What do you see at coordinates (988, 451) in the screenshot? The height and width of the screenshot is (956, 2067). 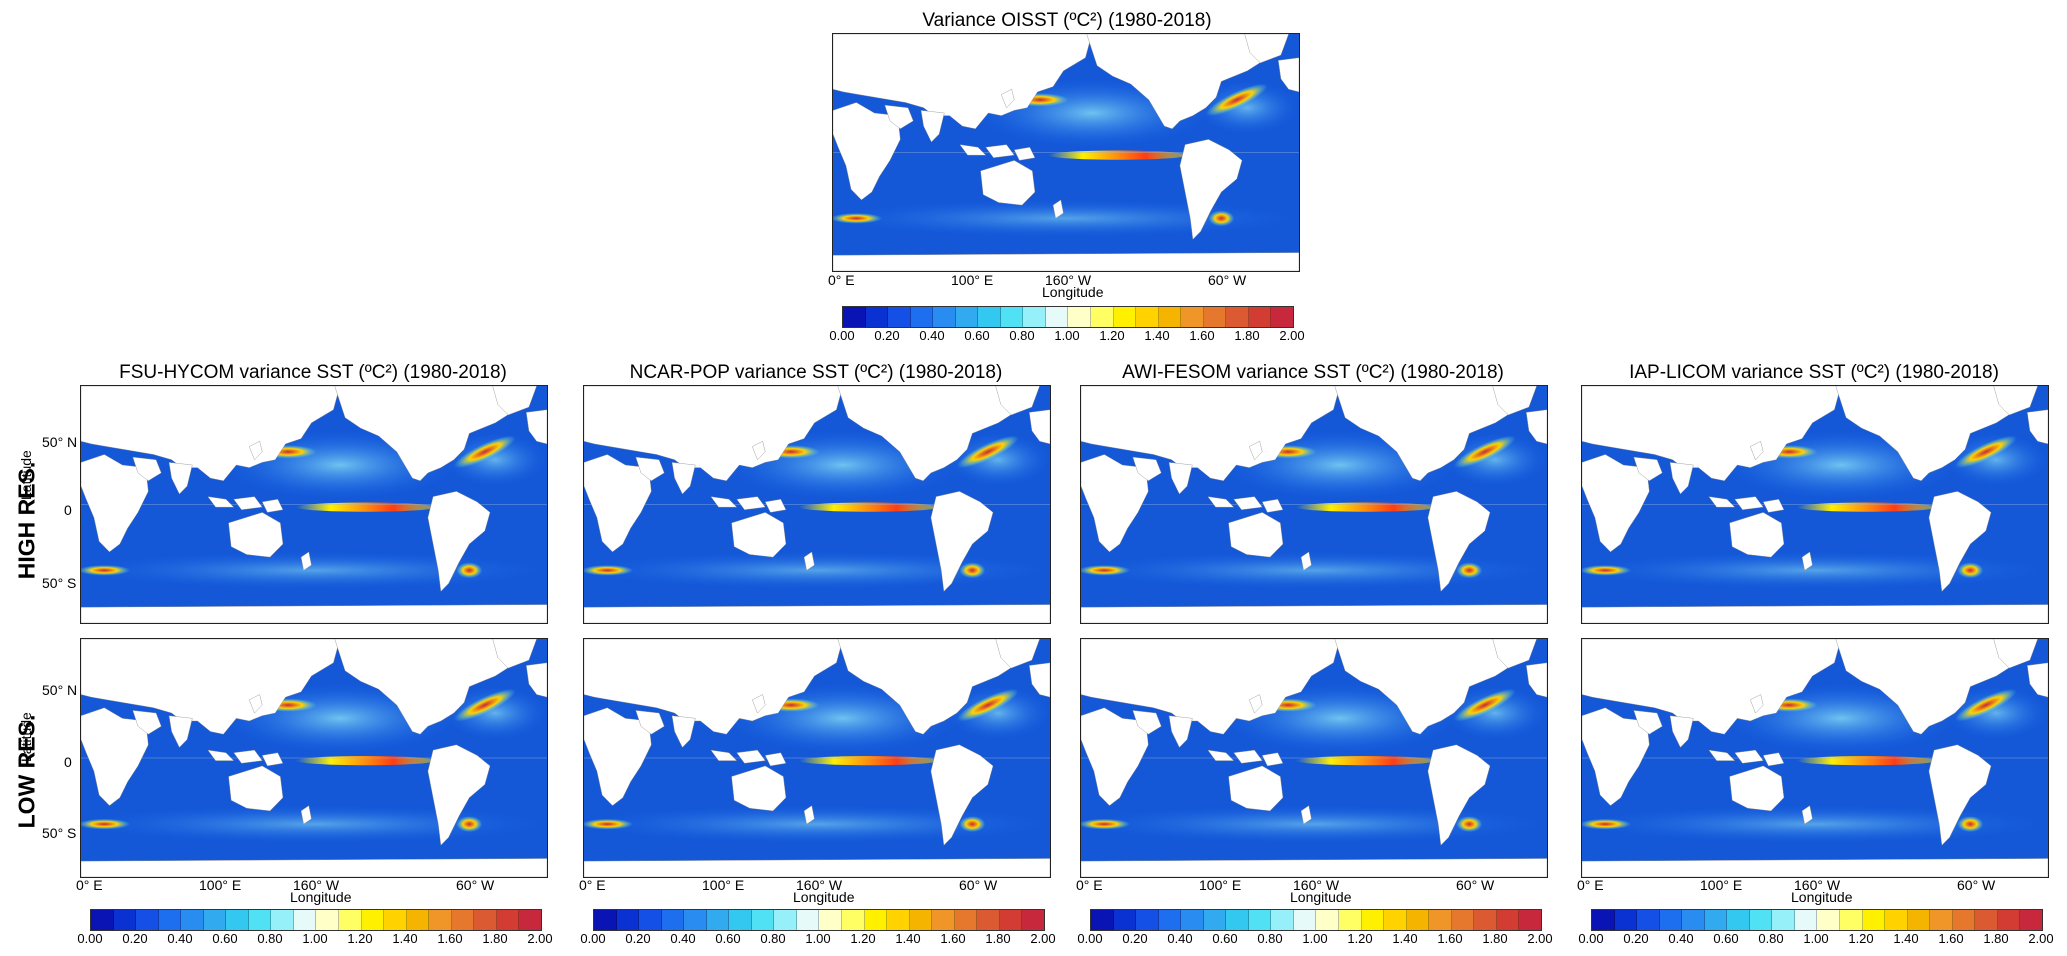 I see `gulf-stream-hotspot` at bounding box center [988, 451].